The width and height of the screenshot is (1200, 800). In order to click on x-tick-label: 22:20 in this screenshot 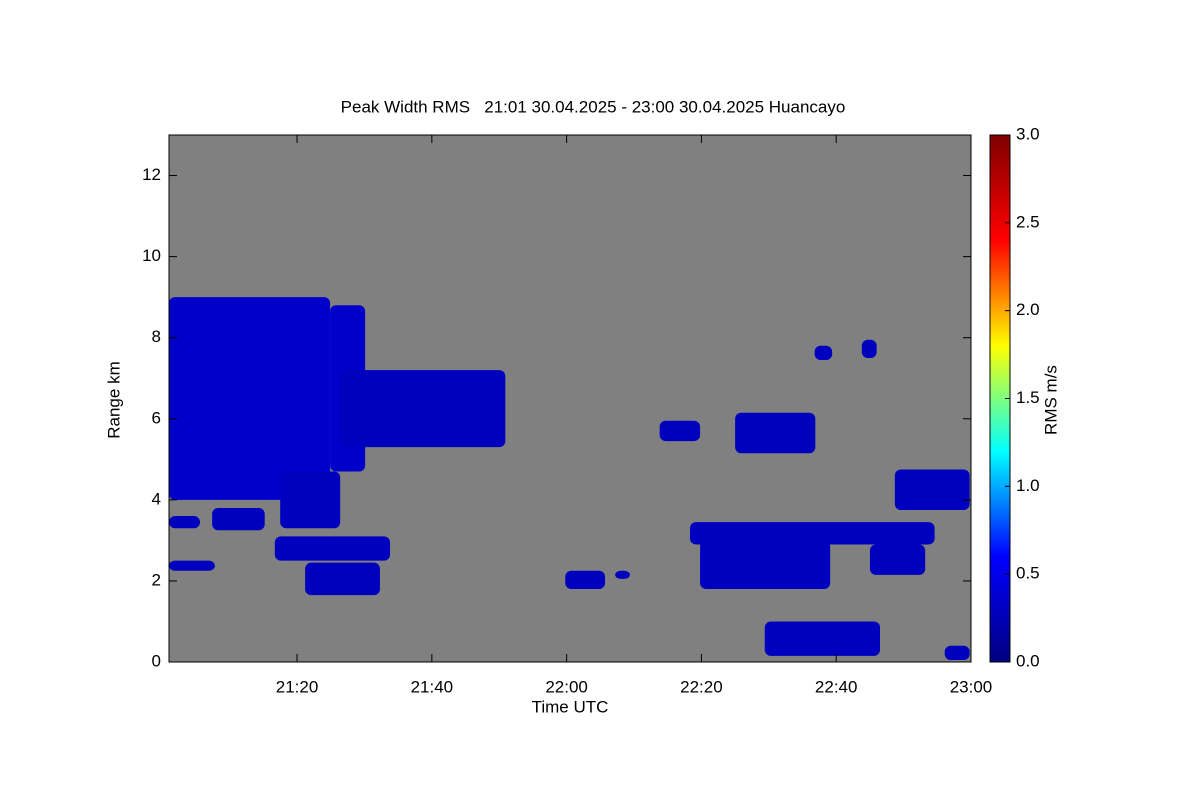, I will do `click(701, 686)`.